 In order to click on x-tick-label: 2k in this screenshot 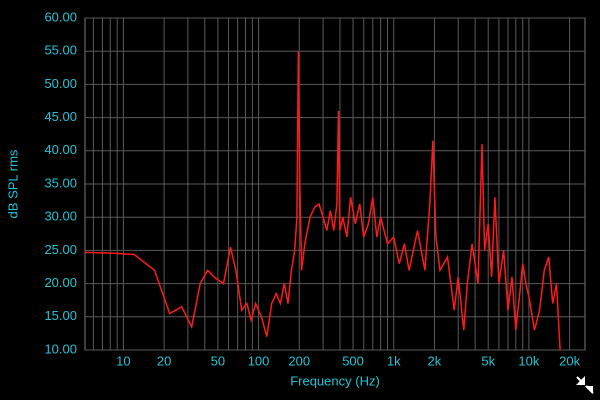, I will do `click(435, 360)`.